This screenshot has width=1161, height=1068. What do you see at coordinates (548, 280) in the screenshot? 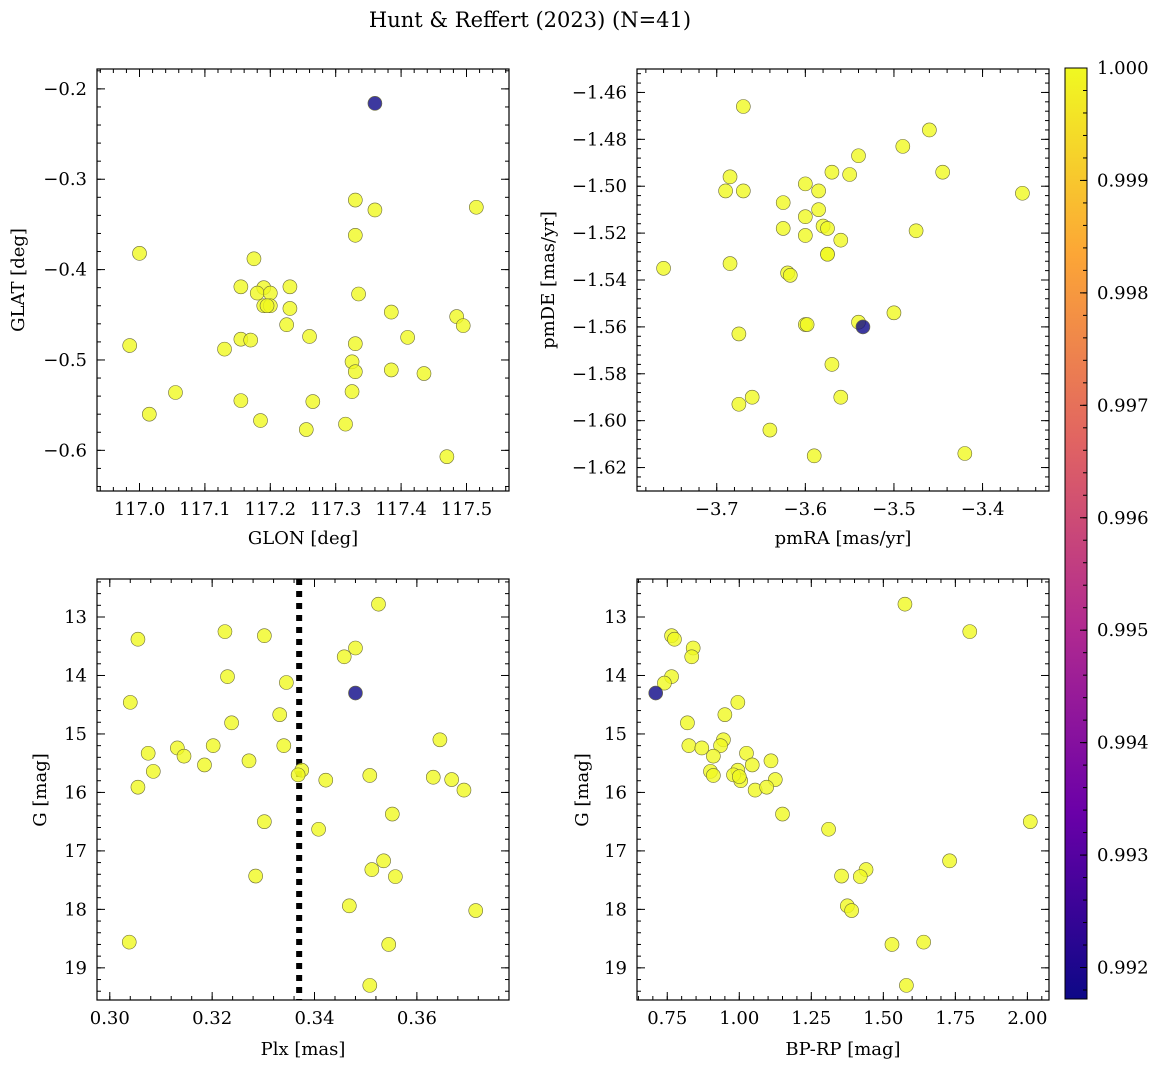
I see `y-axis-label: pmDE [mas/yr]` at bounding box center [548, 280].